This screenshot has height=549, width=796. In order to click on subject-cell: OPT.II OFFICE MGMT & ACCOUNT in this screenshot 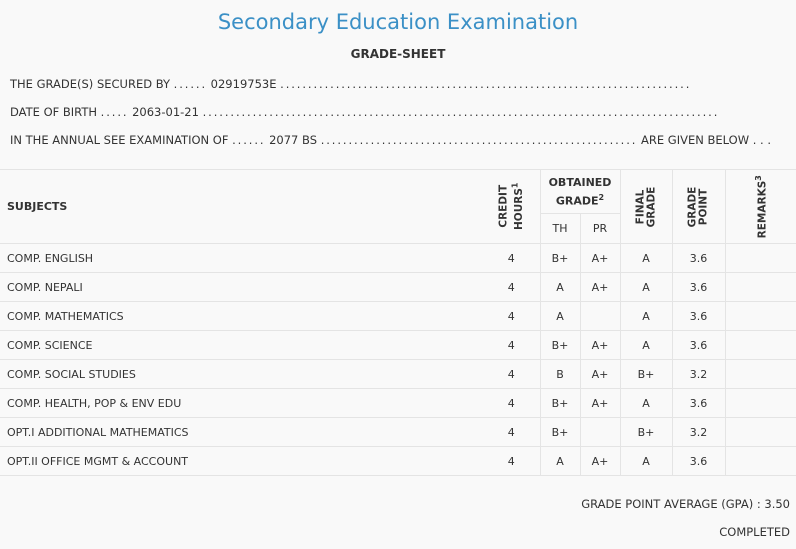, I will do `click(241, 461)`.